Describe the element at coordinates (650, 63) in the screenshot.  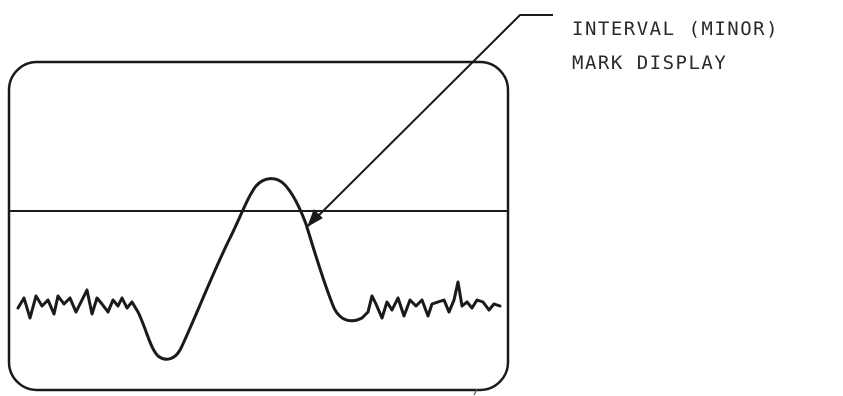
I see `callout-label-line-2: MARK DISPLAY` at that location.